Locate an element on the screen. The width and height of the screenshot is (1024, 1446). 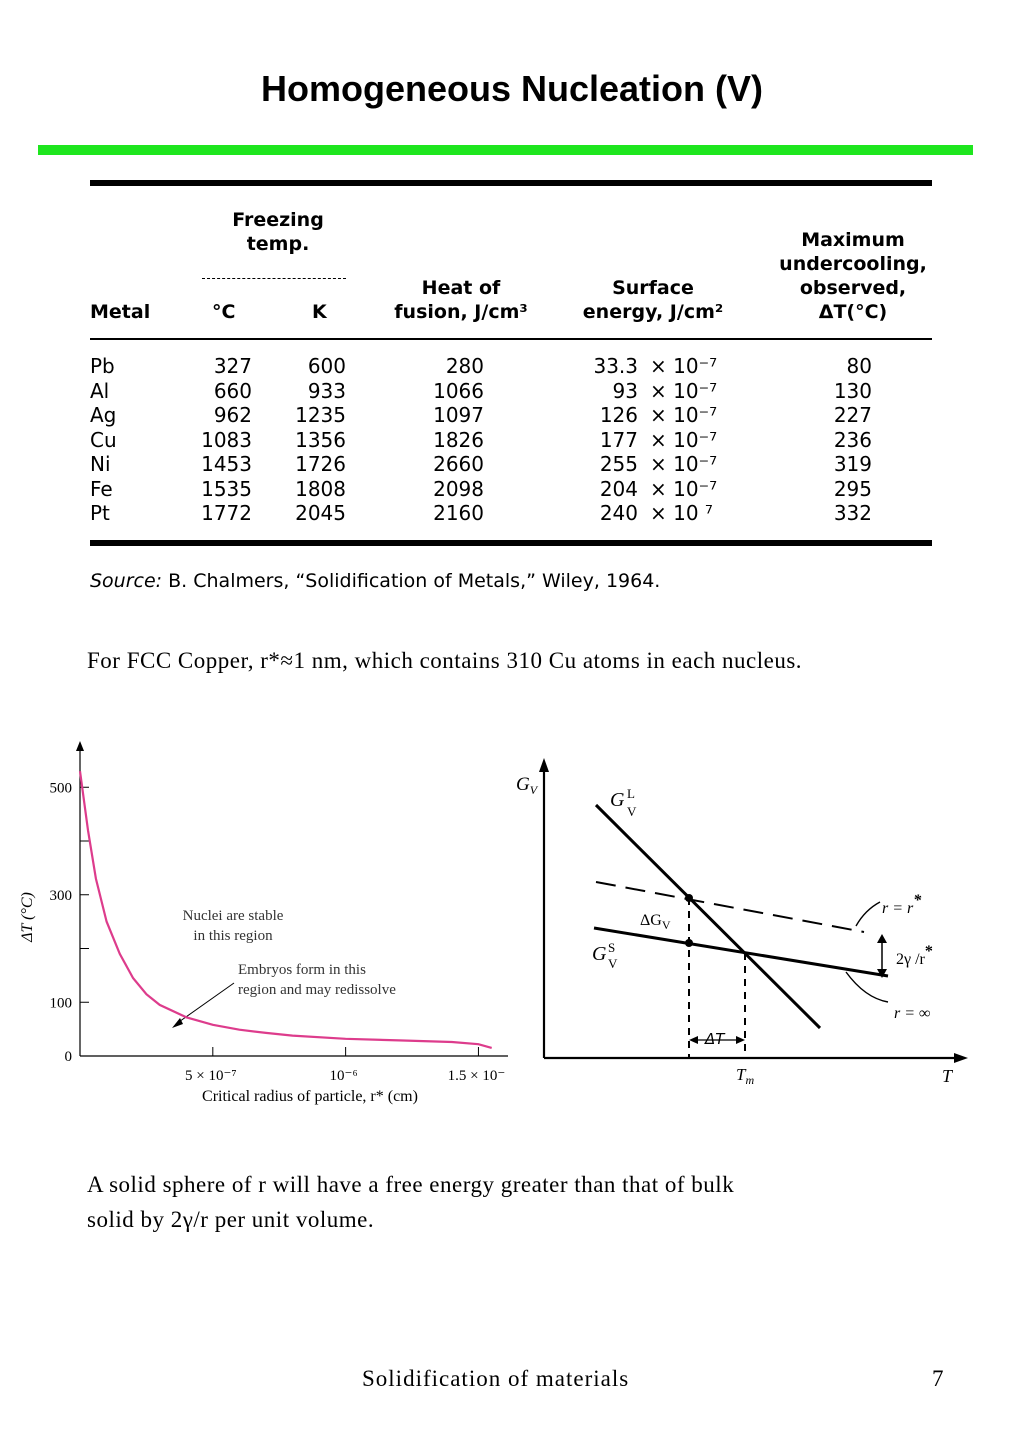
cell-surface: 204 is located at coordinates (618, 488).